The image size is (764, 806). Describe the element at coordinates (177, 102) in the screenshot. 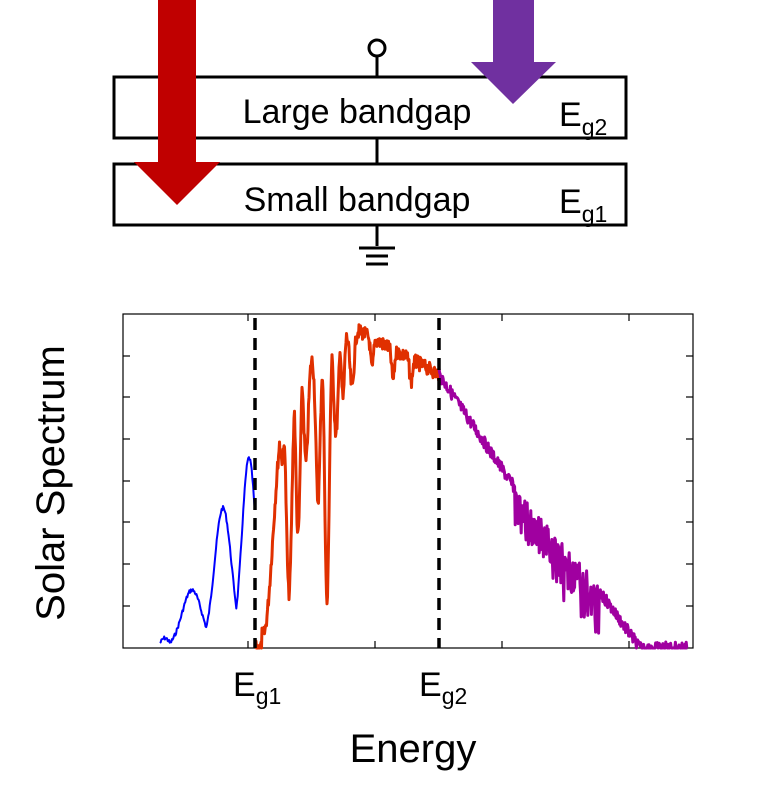

I see `red-light-arrow` at that location.